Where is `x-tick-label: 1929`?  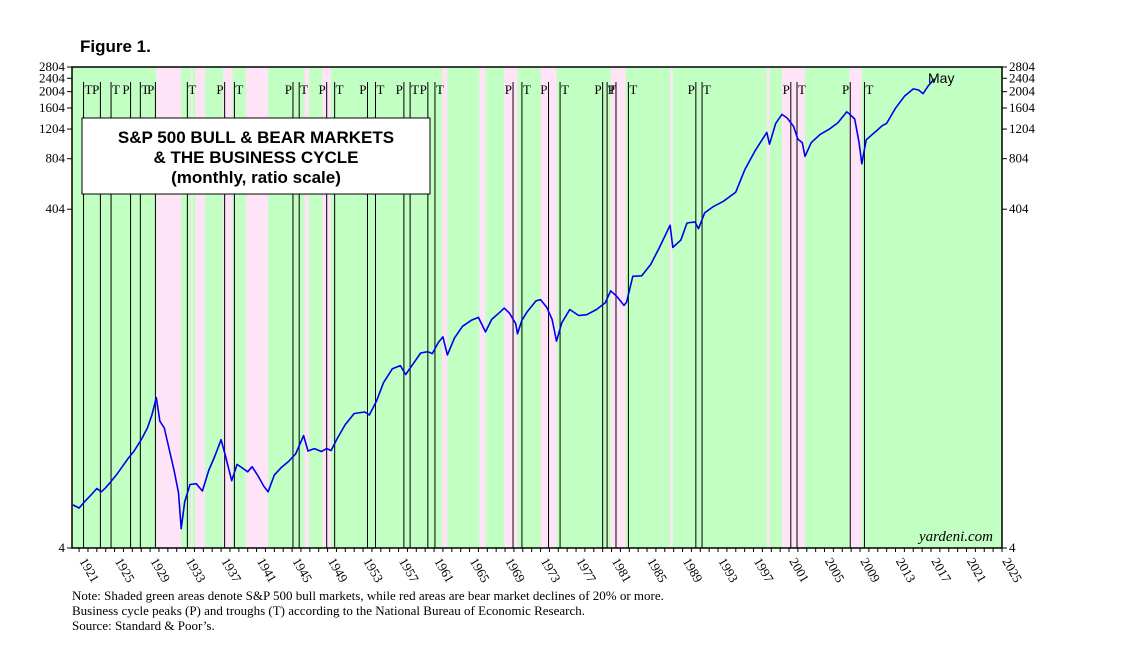 x-tick-label: 1929 is located at coordinates (160, 570).